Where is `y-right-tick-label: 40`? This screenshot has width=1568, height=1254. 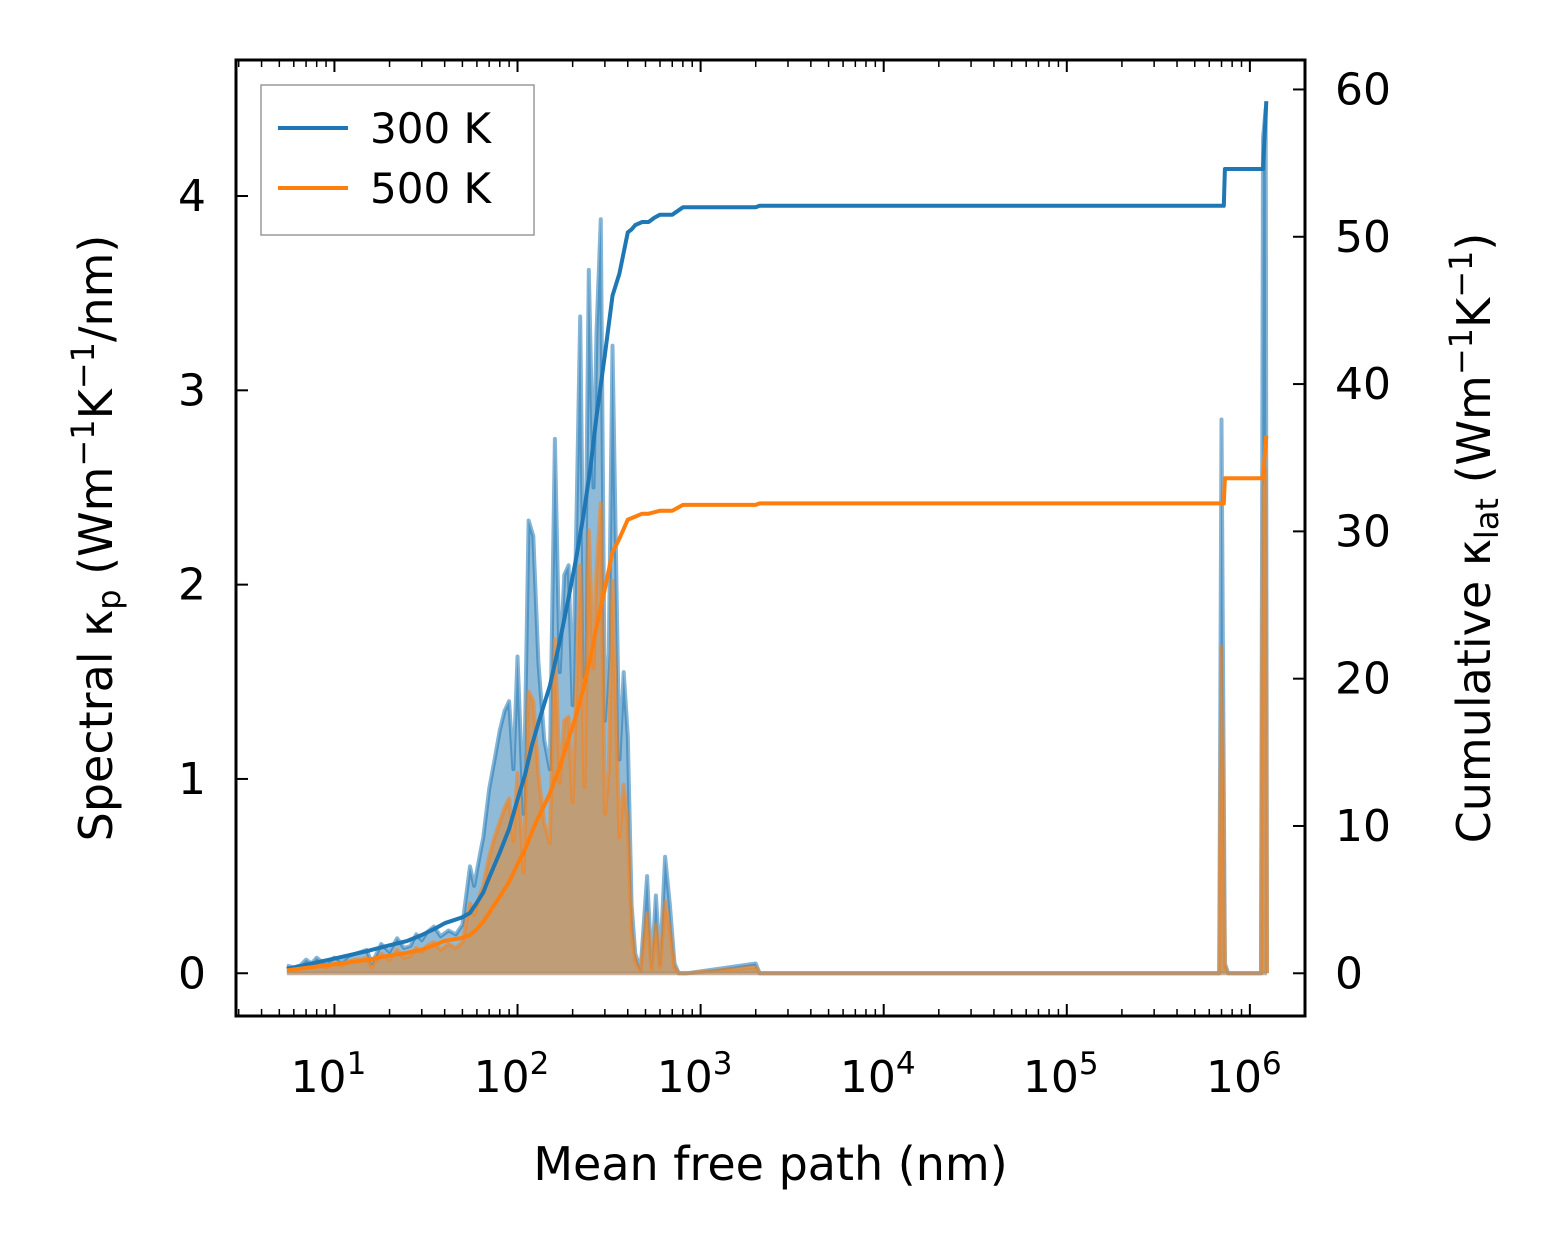
y-right-tick-label: 40 is located at coordinates (1363, 384).